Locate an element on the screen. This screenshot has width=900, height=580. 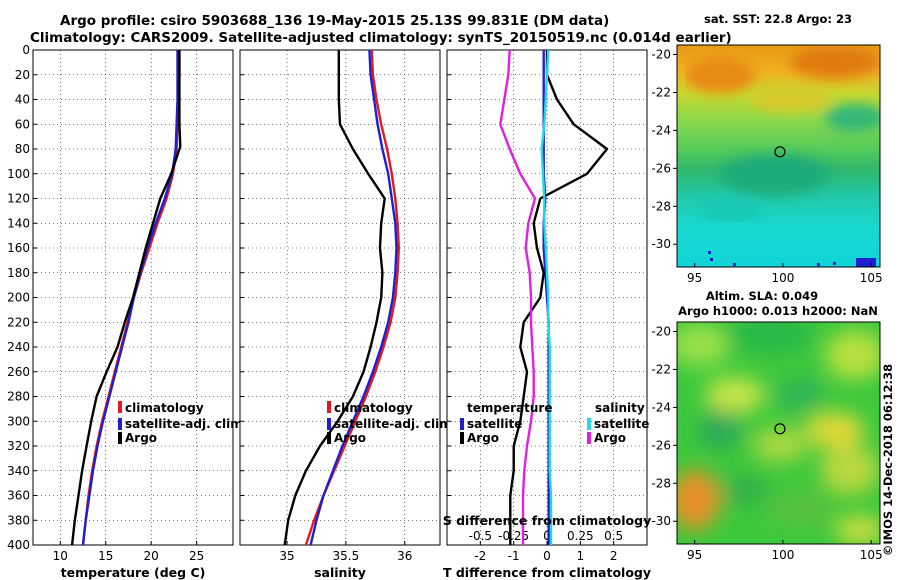
legend-satellite: satellite-adj. clim. is located at coordinates (186, 424).